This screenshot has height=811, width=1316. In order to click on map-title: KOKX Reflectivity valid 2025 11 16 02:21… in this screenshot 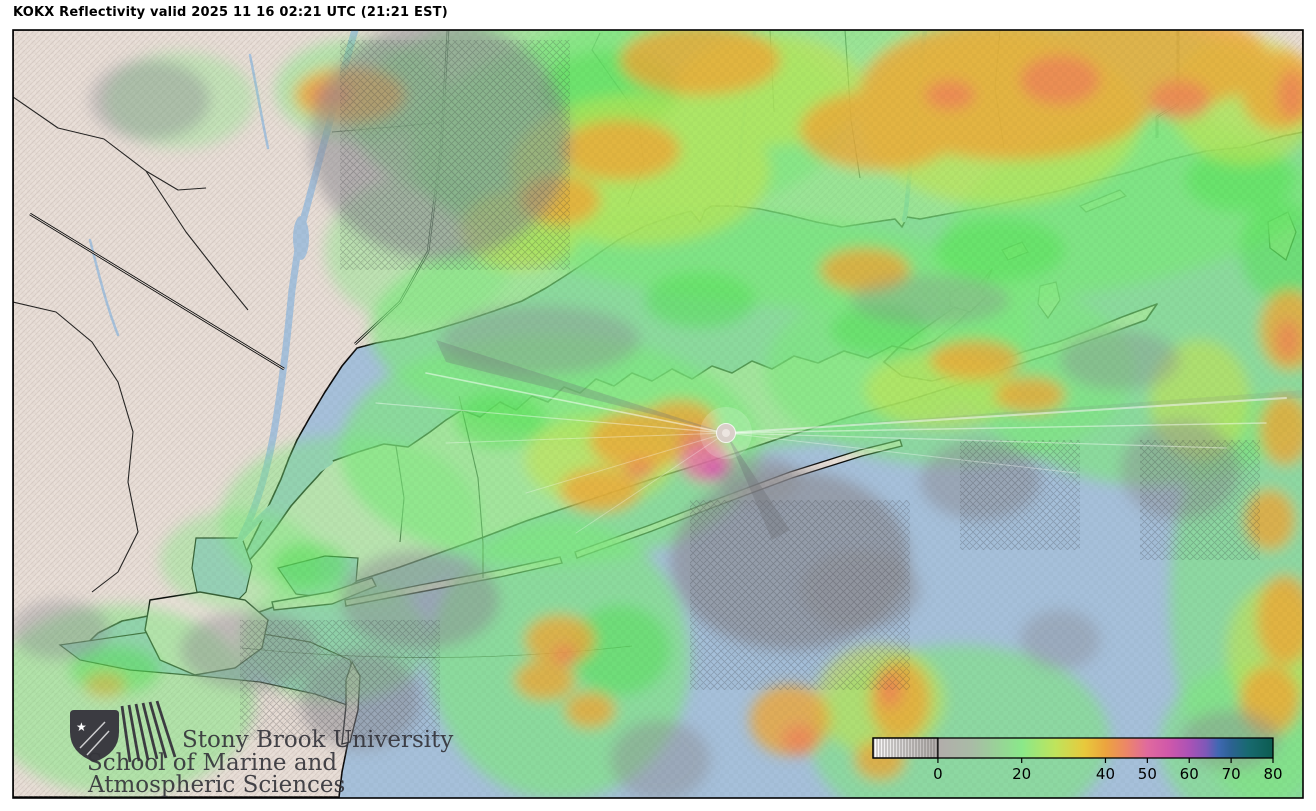, I will do `click(230, 12)`.